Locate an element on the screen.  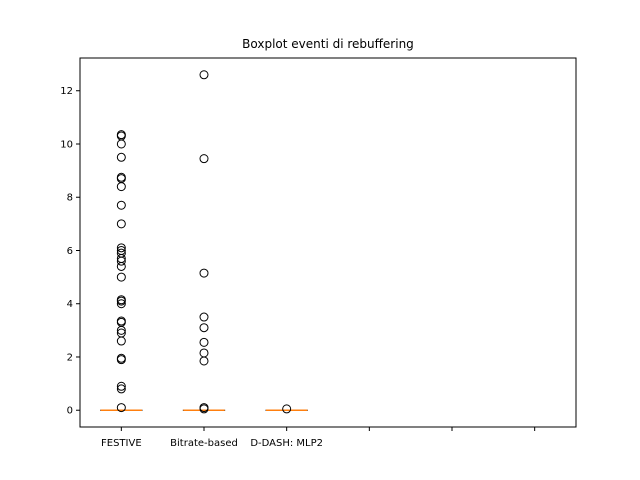
chart-title: Boxplot eventi di rebuffering is located at coordinates (328, 44).